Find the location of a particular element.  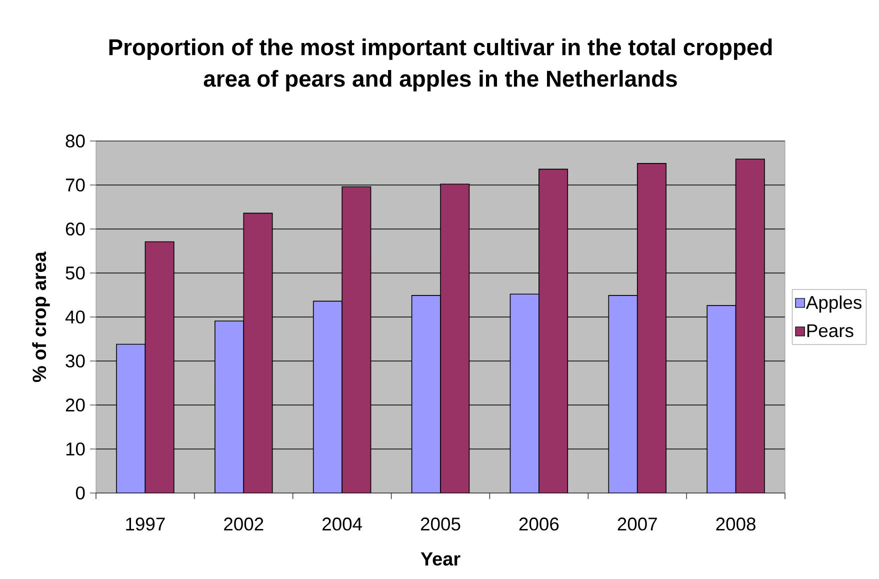

y-tick-label: 60 is located at coordinates (75, 229).